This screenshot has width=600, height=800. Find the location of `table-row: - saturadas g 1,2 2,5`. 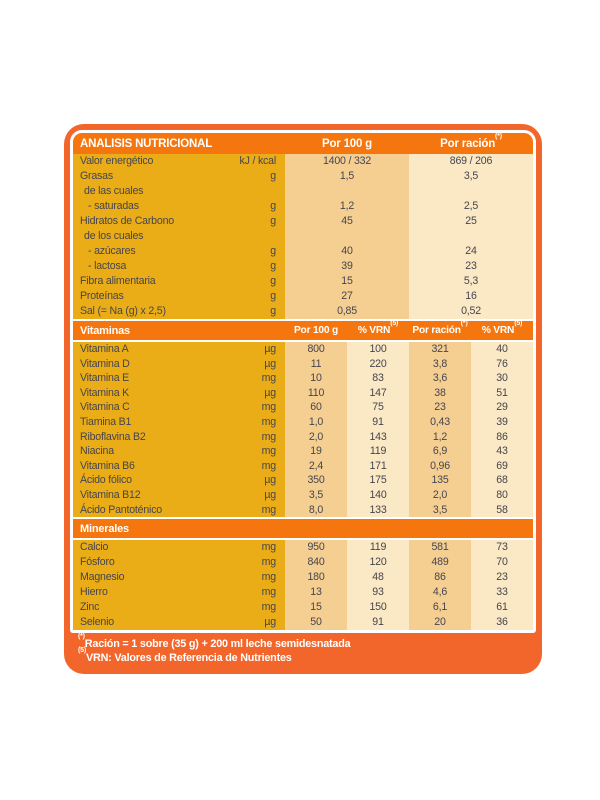

table-row: - saturadas g 1,2 2,5 is located at coordinates (303, 206).